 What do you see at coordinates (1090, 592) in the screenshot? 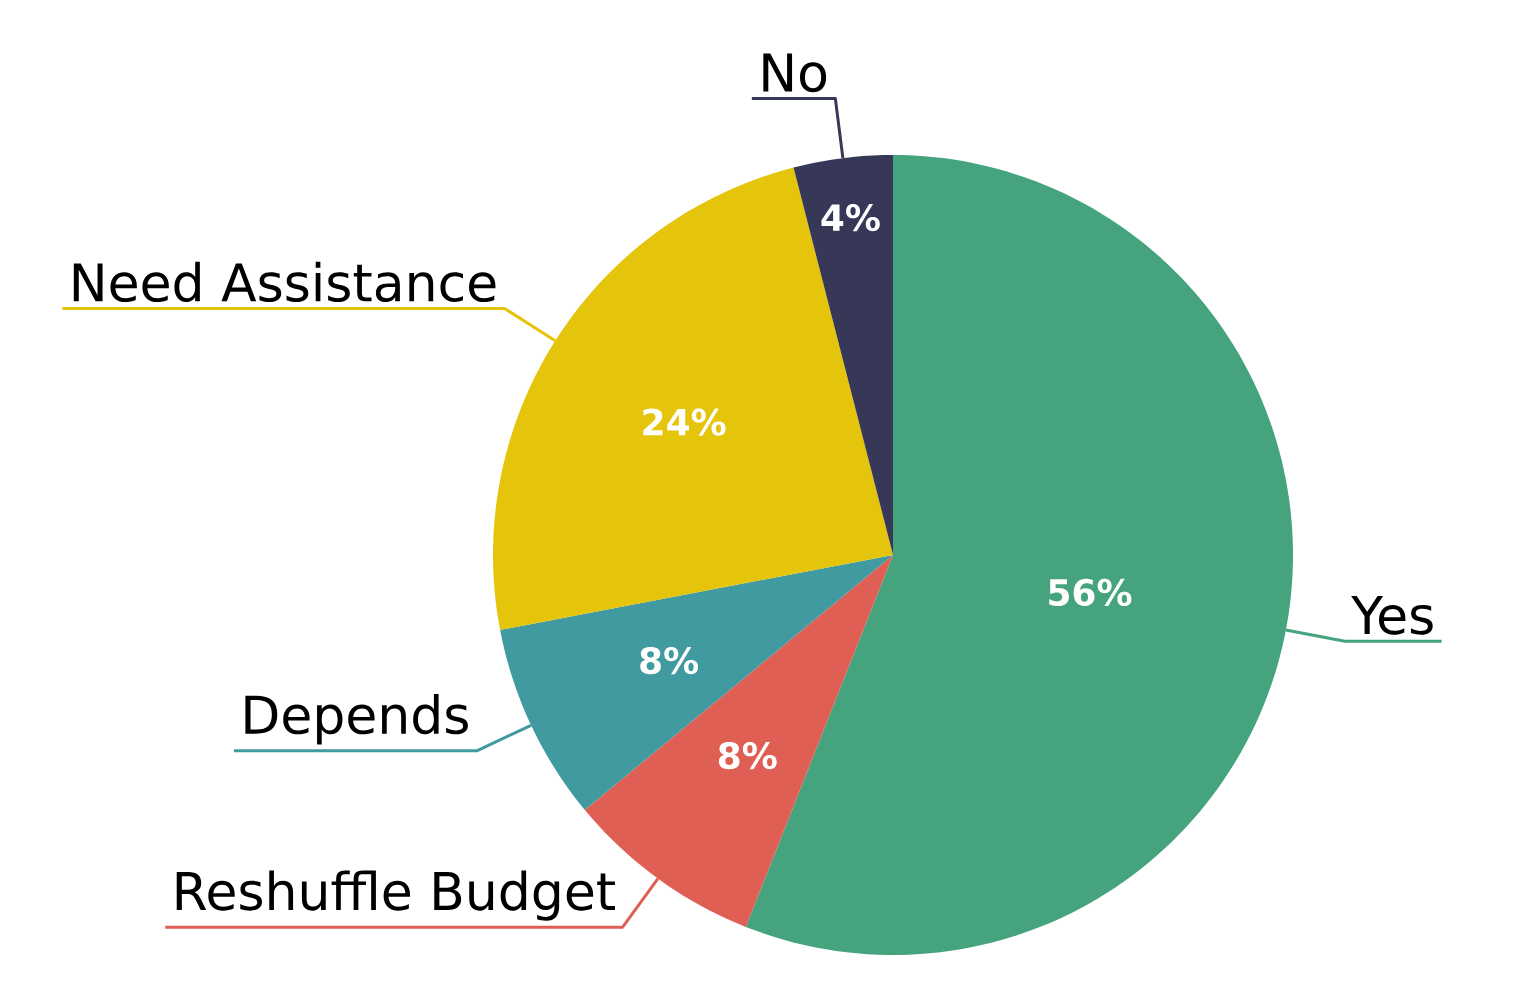
I see `data-label: 56%` at bounding box center [1090, 592].